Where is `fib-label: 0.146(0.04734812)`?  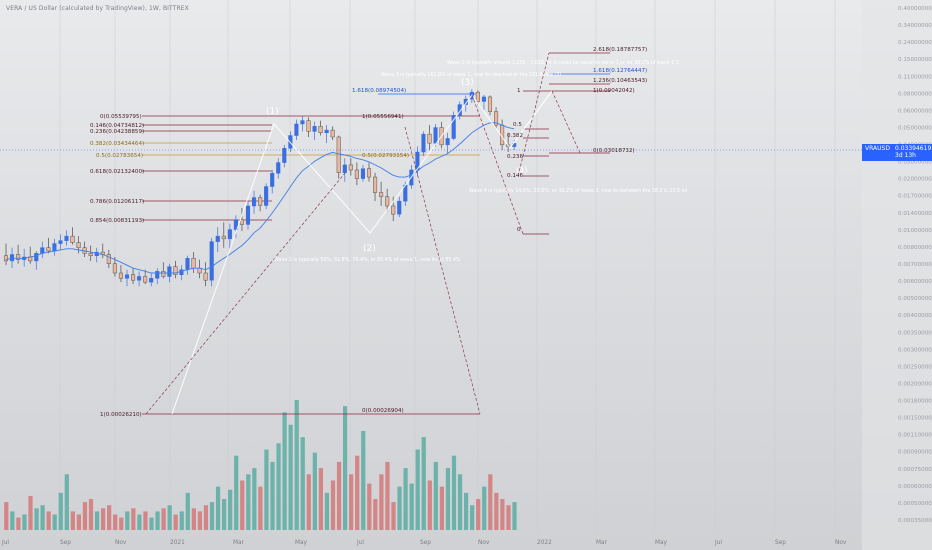
fib-label: 0.146(0.04734812) is located at coordinates (117, 126).